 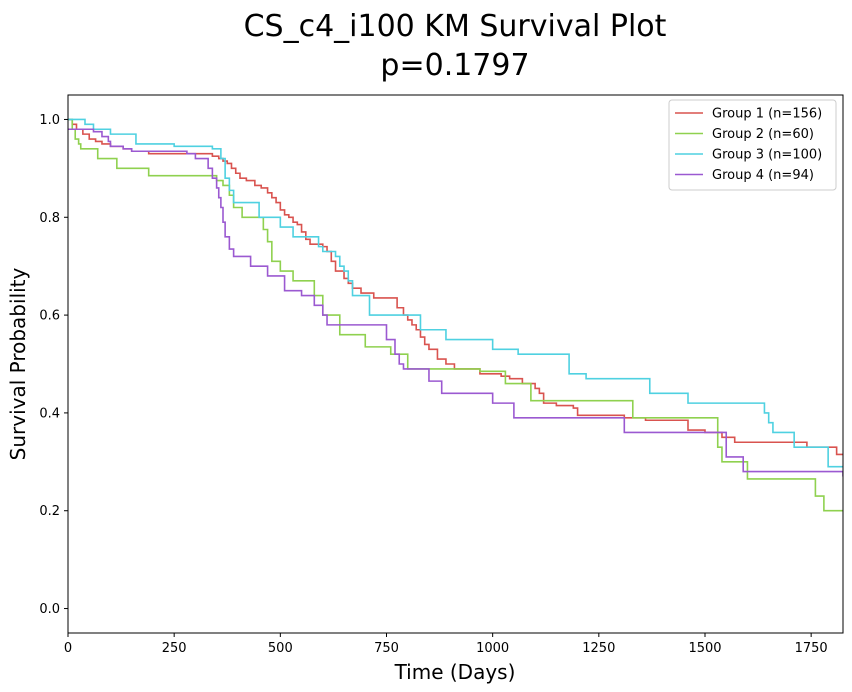 I want to click on x-tick-label: 500, so click(x=280, y=648).